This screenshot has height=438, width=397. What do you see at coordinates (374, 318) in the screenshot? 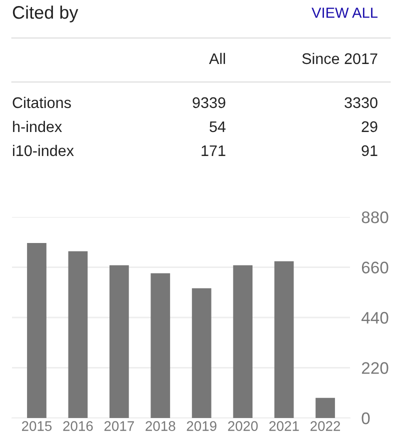
I see `y-tick-label: 440` at bounding box center [374, 318].